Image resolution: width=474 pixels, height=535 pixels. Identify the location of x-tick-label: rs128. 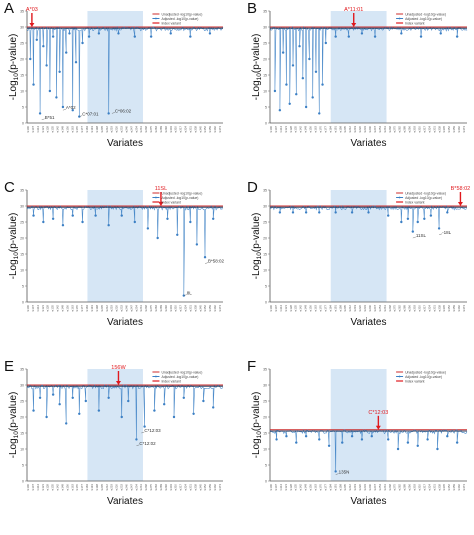
(48, 308).